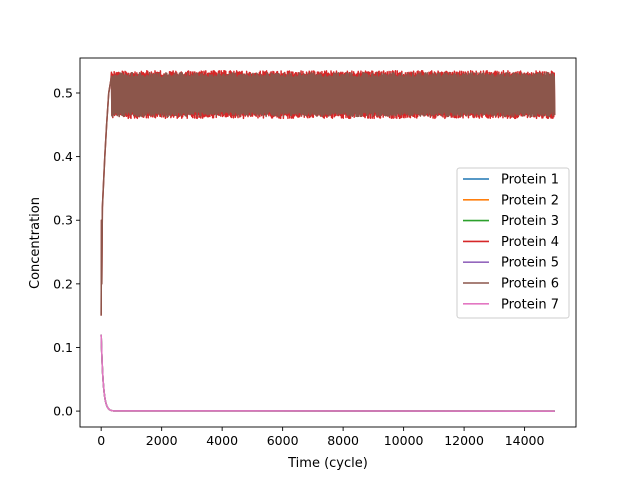 The image size is (640, 480). What do you see at coordinates (101, 440) in the screenshot?
I see `x-tick-label: 0` at bounding box center [101, 440].